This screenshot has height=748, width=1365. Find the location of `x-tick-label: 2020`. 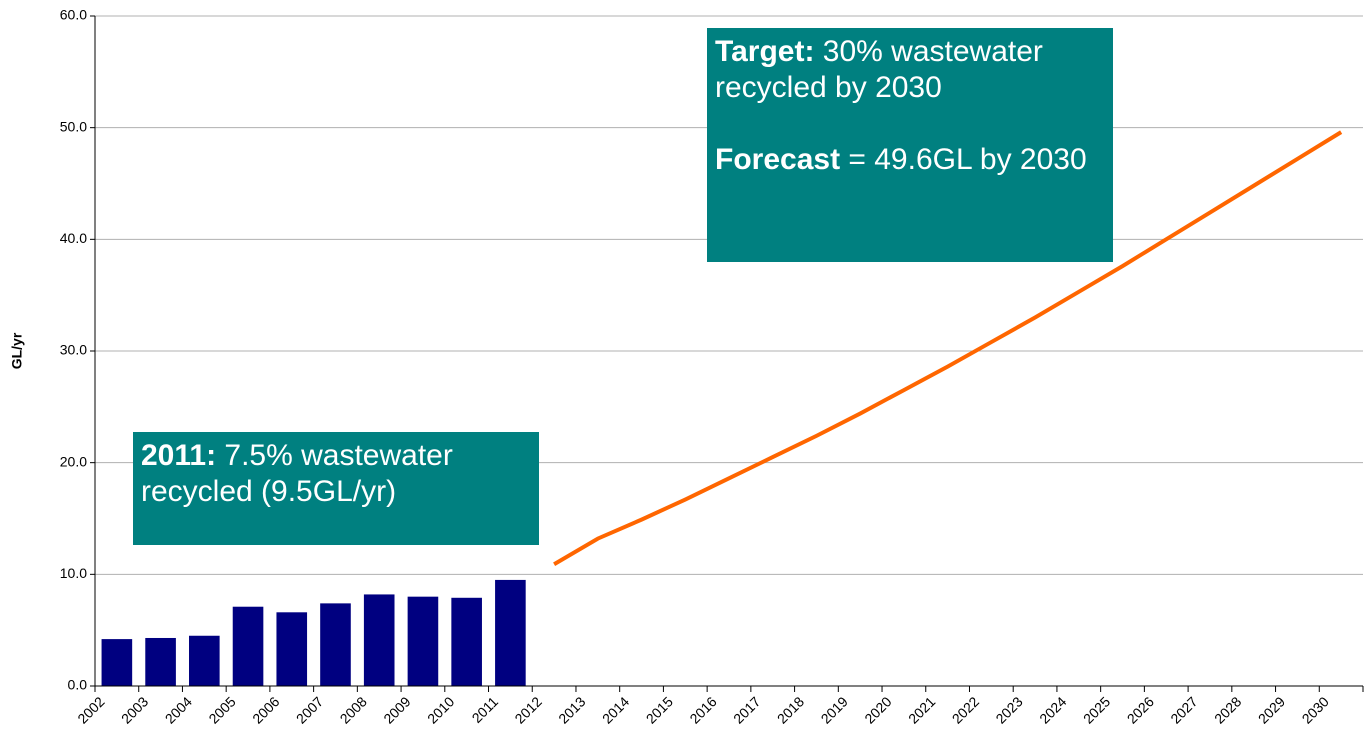

x-tick-label: 2020 is located at coordinates (877, 709).